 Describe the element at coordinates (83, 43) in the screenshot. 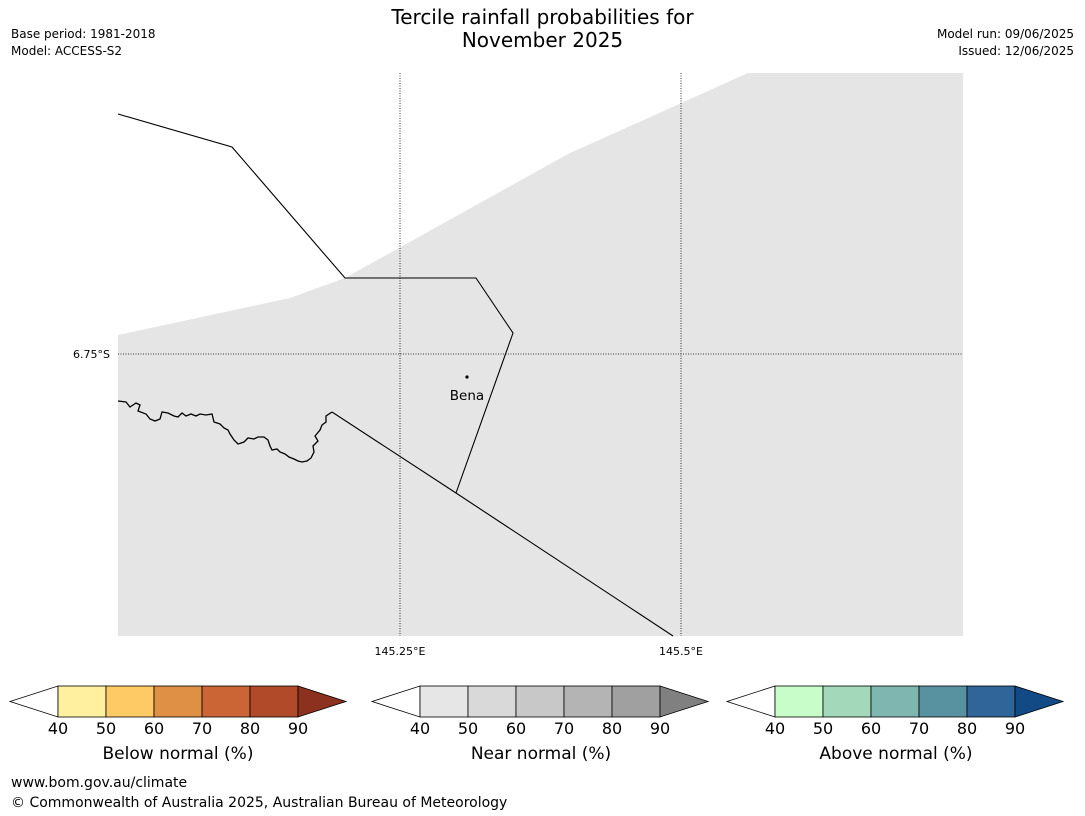

I see `meta-left: Base period: 1981-2018 Model: ACCESS-S2` at that location.